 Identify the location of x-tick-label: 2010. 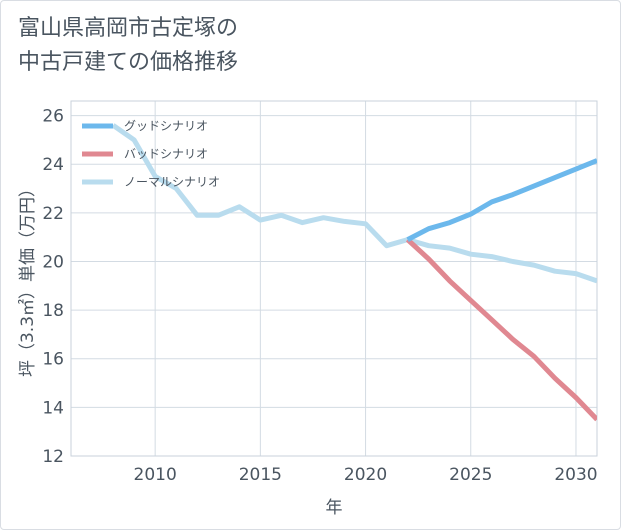
(155, 475).